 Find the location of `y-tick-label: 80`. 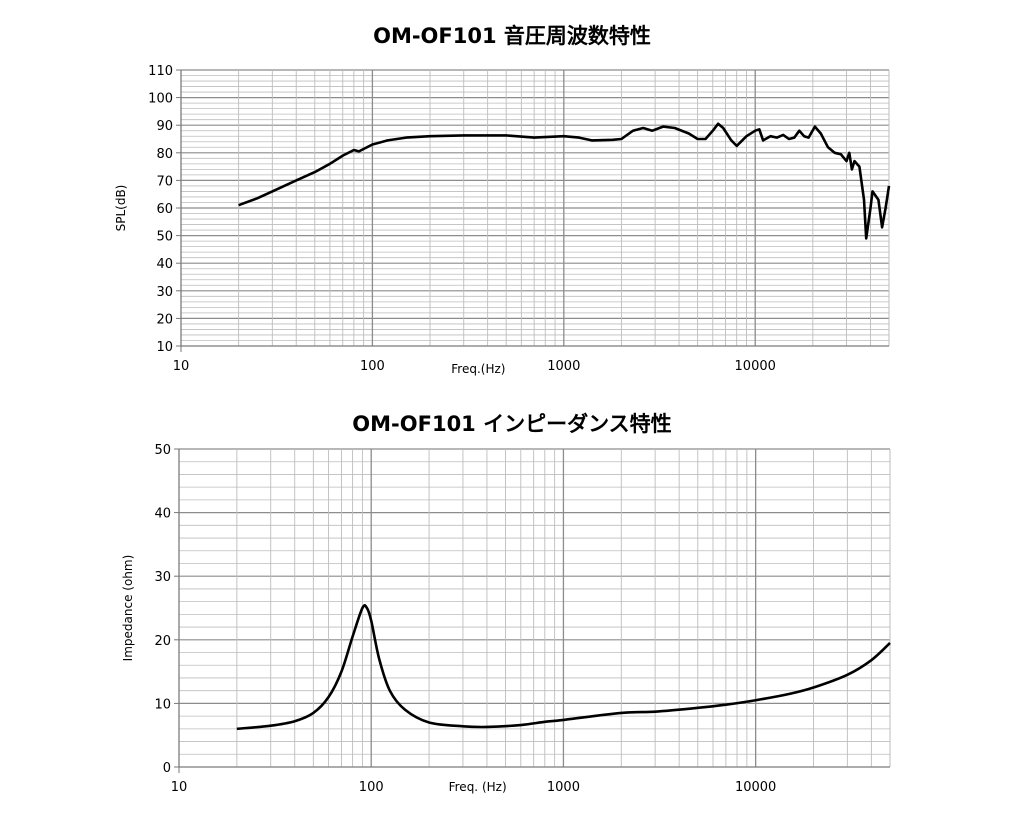

y-tick-label: 80 is located at coordinates (164, 154).